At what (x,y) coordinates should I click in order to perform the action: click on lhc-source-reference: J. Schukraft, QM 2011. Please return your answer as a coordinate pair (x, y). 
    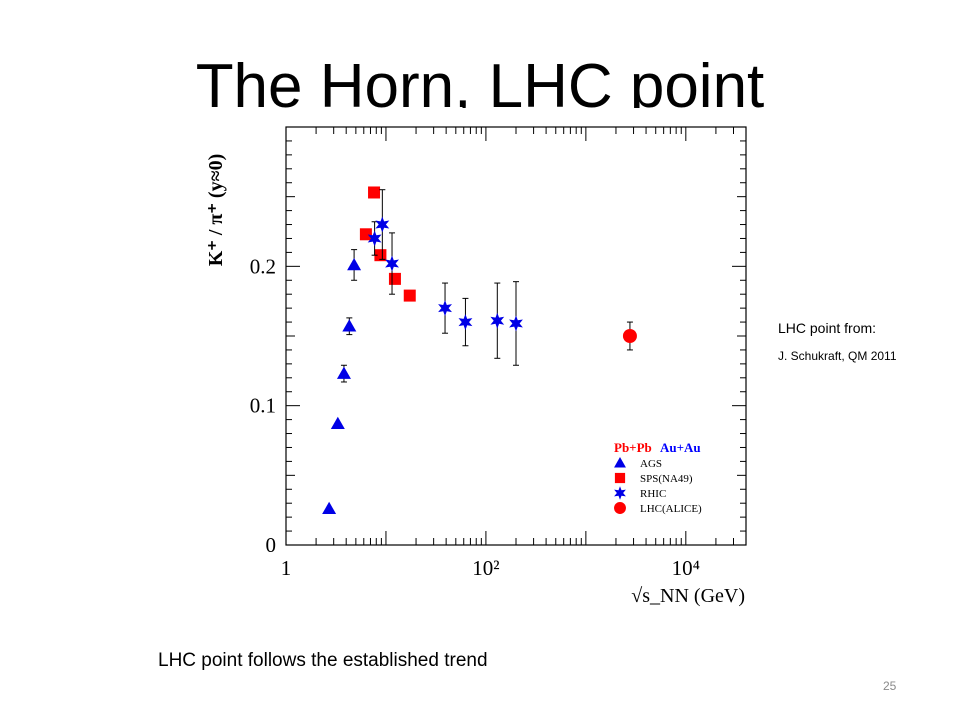
    Looking at the image, I should click on (837, 356).